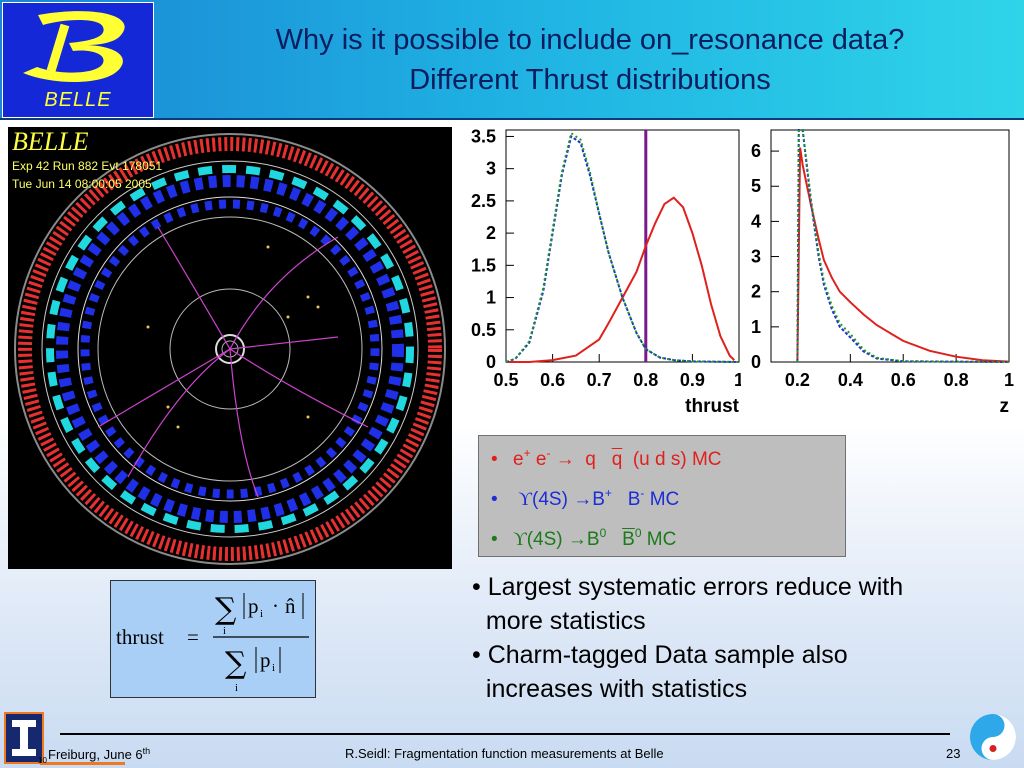  What do you see at coordinates (236, 663) in the screenshot?
I see `denominator-sigma: ∑` at bounding box center [236, 663].